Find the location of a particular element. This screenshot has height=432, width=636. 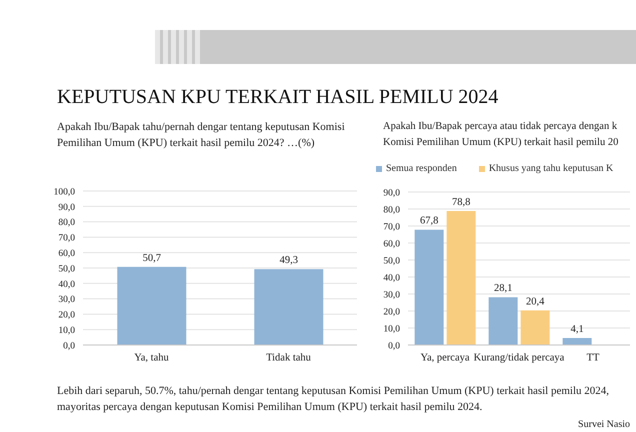

text: Lebih dari separuh, 50.7%, tahu/pernah dengar tentang keputusan Komisi Pemilihan Umum (KPU) terkait hasil pemilu 2024, mayoritas percaya dengan keputusan Komisi Pemilihan Umum (KPU) terkait hasil pemilu 2024. is located at coordinates (333, 399).